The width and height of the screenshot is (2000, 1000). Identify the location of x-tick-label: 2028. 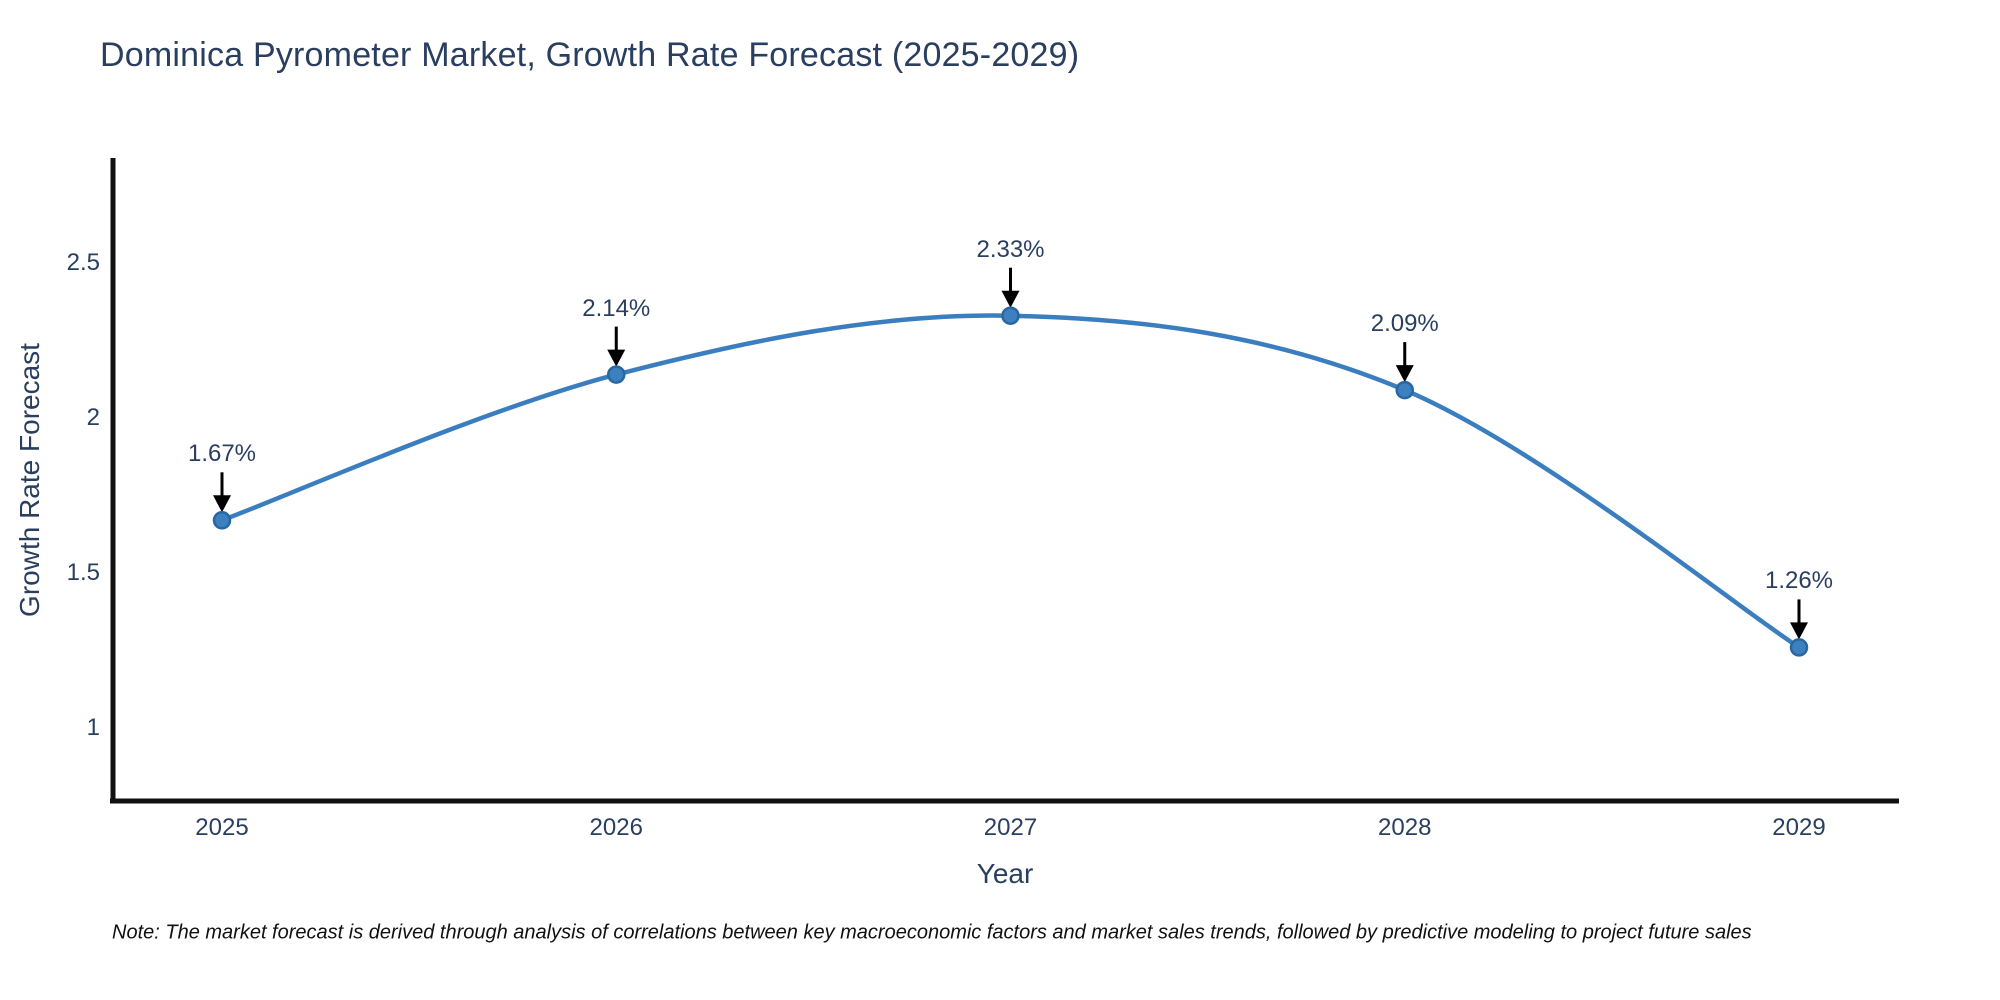
(1405, 827).